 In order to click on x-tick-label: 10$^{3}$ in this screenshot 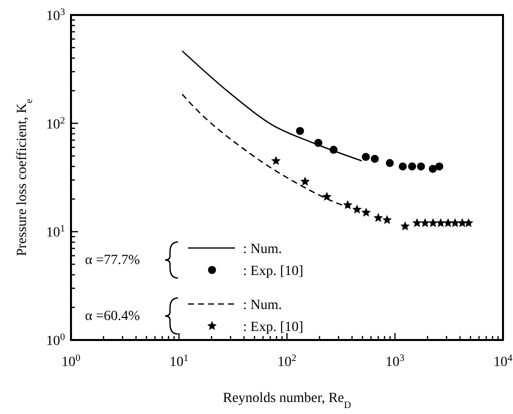, I will do `click(395, 361)`.